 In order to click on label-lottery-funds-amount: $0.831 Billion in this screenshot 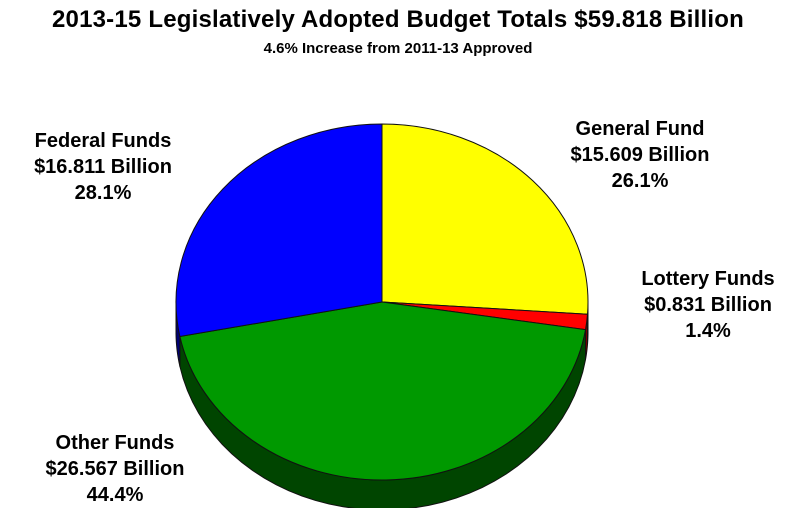, I will do `click(708, 305)`.